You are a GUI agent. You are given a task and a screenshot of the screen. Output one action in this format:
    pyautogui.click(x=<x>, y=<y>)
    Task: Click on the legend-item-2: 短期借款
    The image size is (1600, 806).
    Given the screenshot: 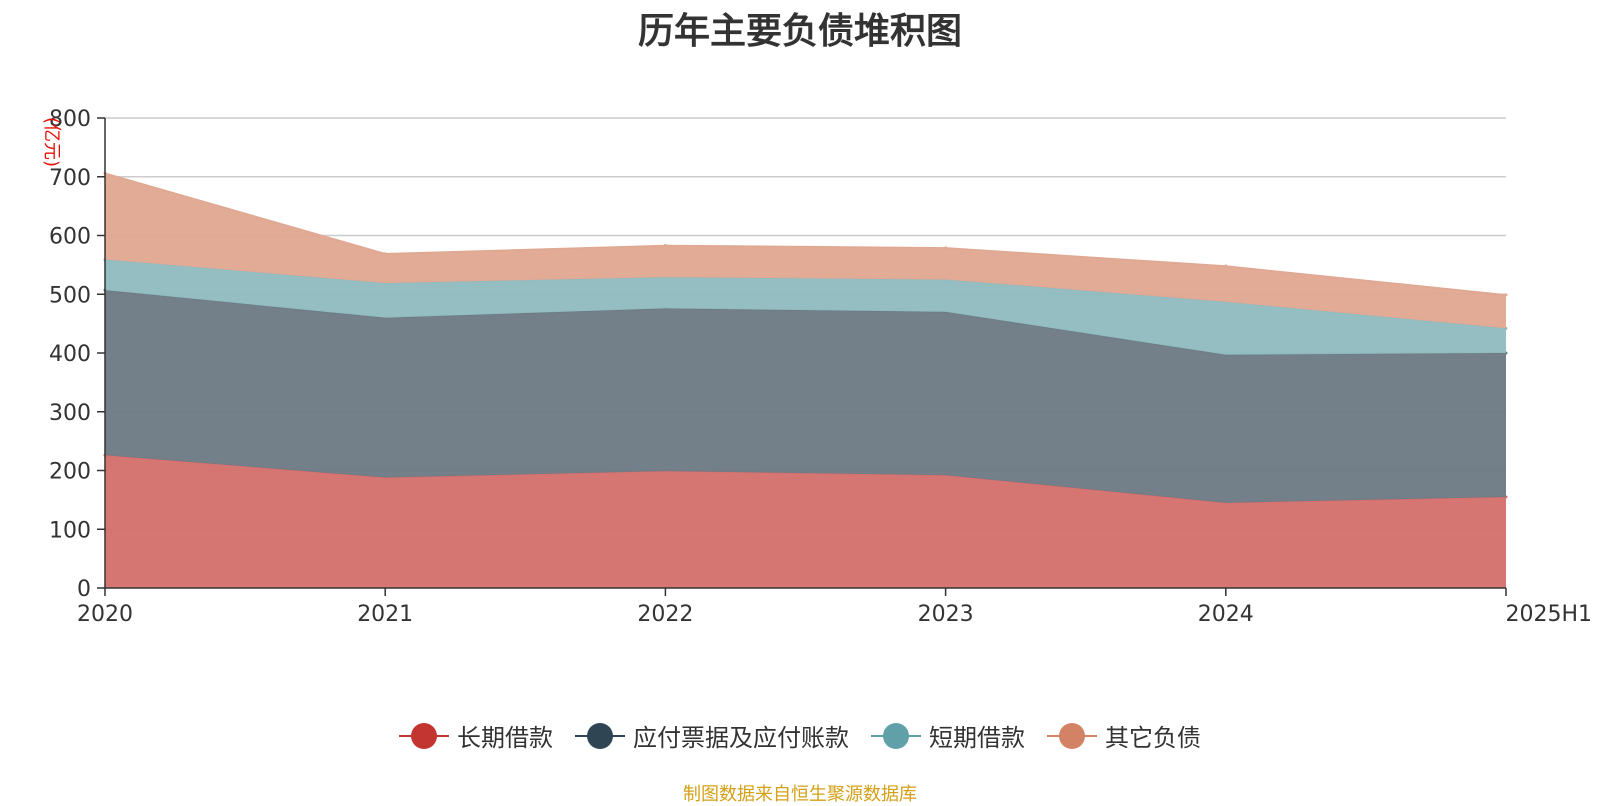 What is the action you would take?
    pyautogui.click(x=948, y=735)
    